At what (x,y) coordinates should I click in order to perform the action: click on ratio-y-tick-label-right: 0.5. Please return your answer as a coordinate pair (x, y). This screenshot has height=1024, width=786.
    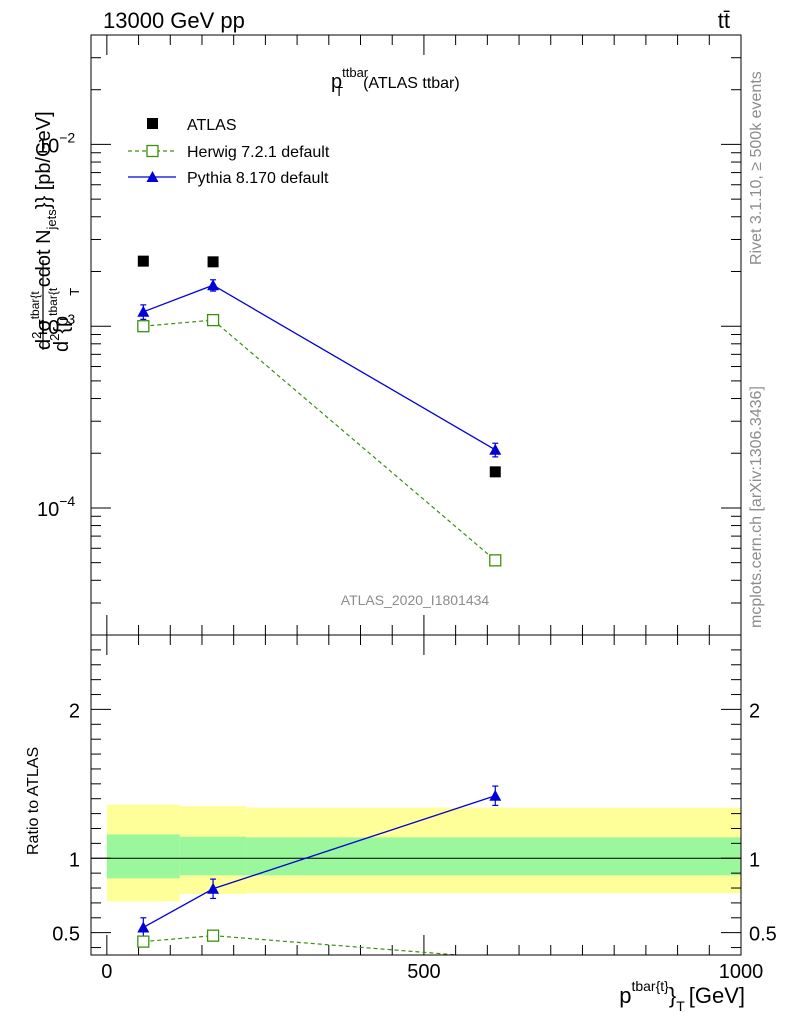
    Looking at the image, I should click on (763, 935).